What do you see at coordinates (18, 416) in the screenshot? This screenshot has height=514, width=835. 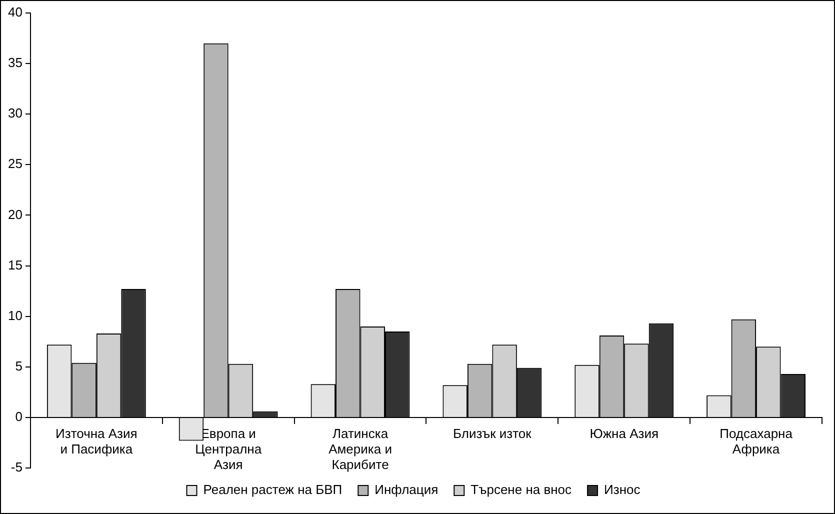 I see `y-tick-label: 0` at bounding box center [18, 416].